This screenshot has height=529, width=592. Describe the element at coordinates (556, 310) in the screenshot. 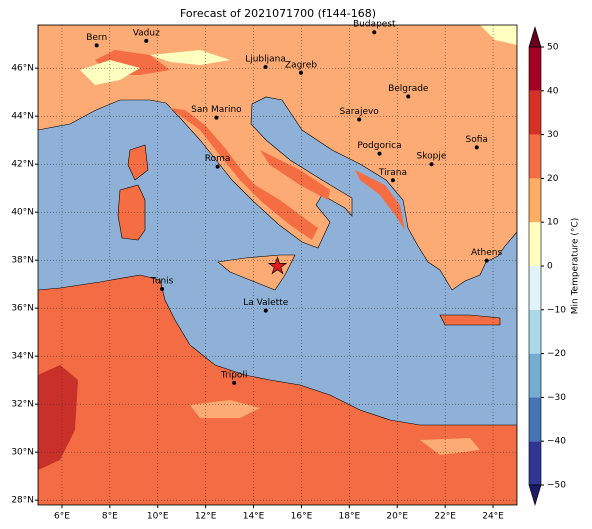

I see `colorbar-tick-label: −10` at that location.